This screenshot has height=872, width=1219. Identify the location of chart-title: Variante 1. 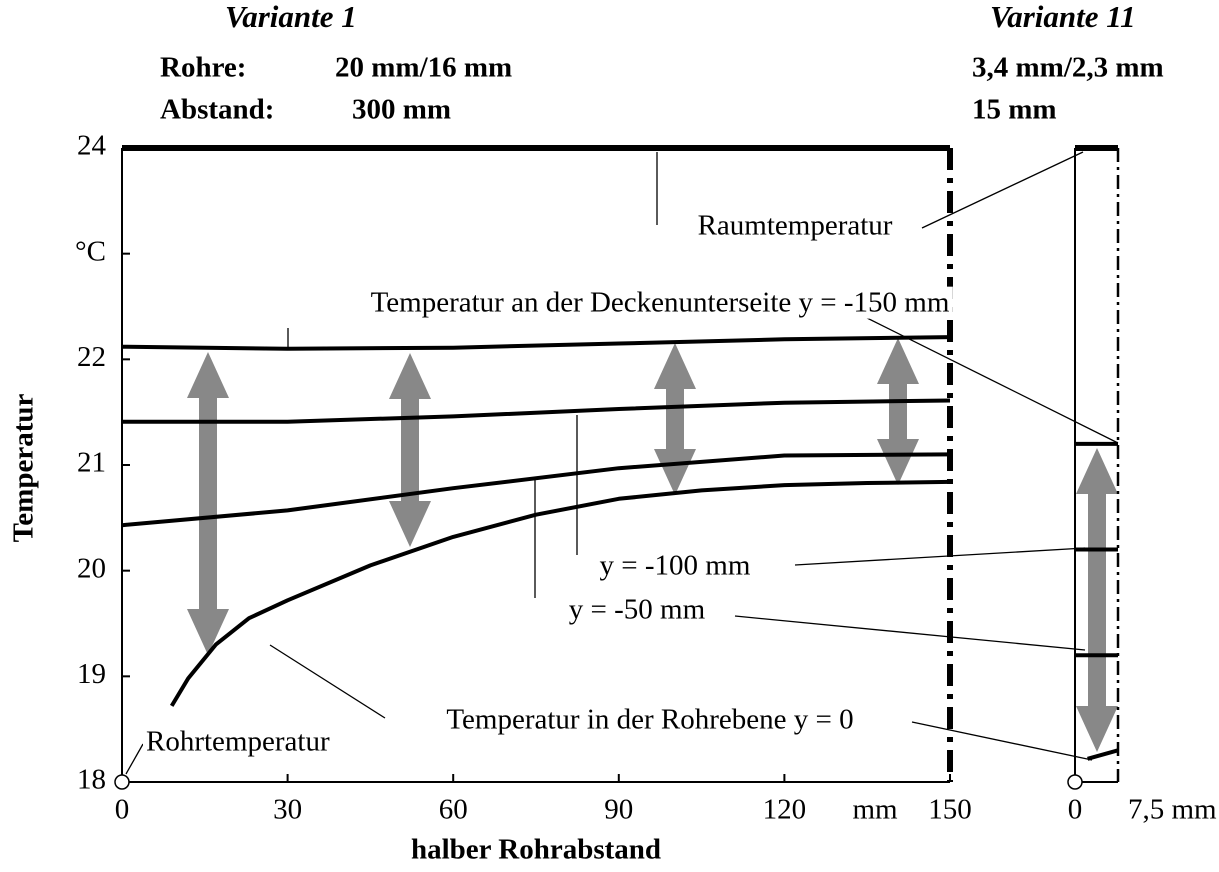
(291, 17).